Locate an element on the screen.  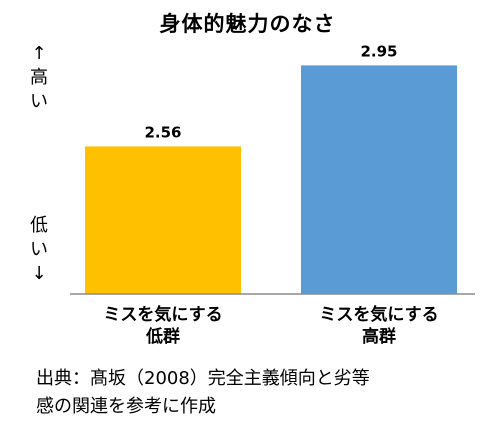
source-line: 出典：髙坂（2008）完全主義傾向と劣等 is located at coordinates (203, 378).